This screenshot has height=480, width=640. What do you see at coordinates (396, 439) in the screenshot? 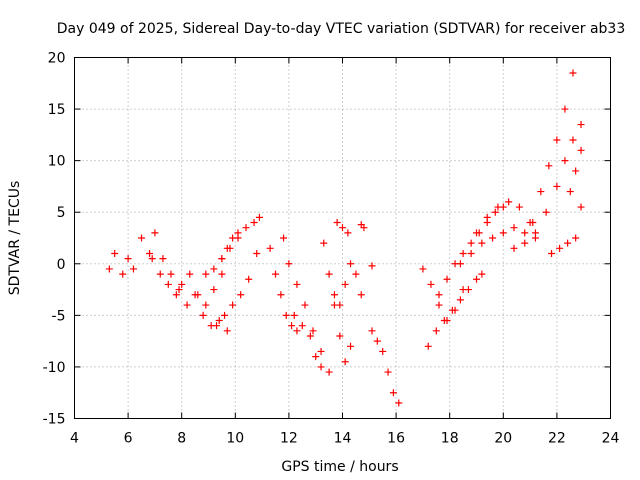
I see `x-tick-label: 16` at bounding box center [396, 439].